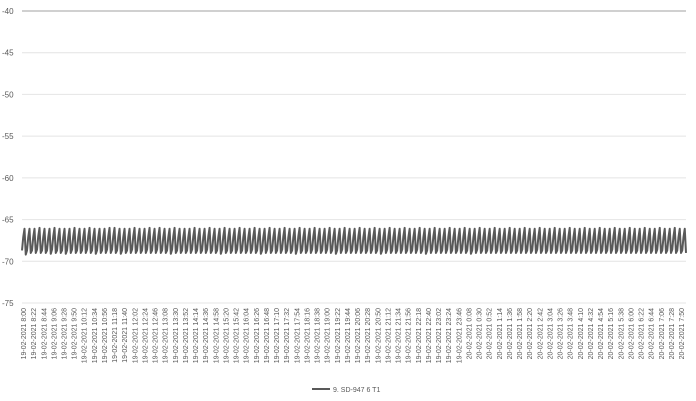  Describe the element at coordinates (166, 335) in the screenshot. I see `x-tick-label: 19-02-2021 13:08` at that location.